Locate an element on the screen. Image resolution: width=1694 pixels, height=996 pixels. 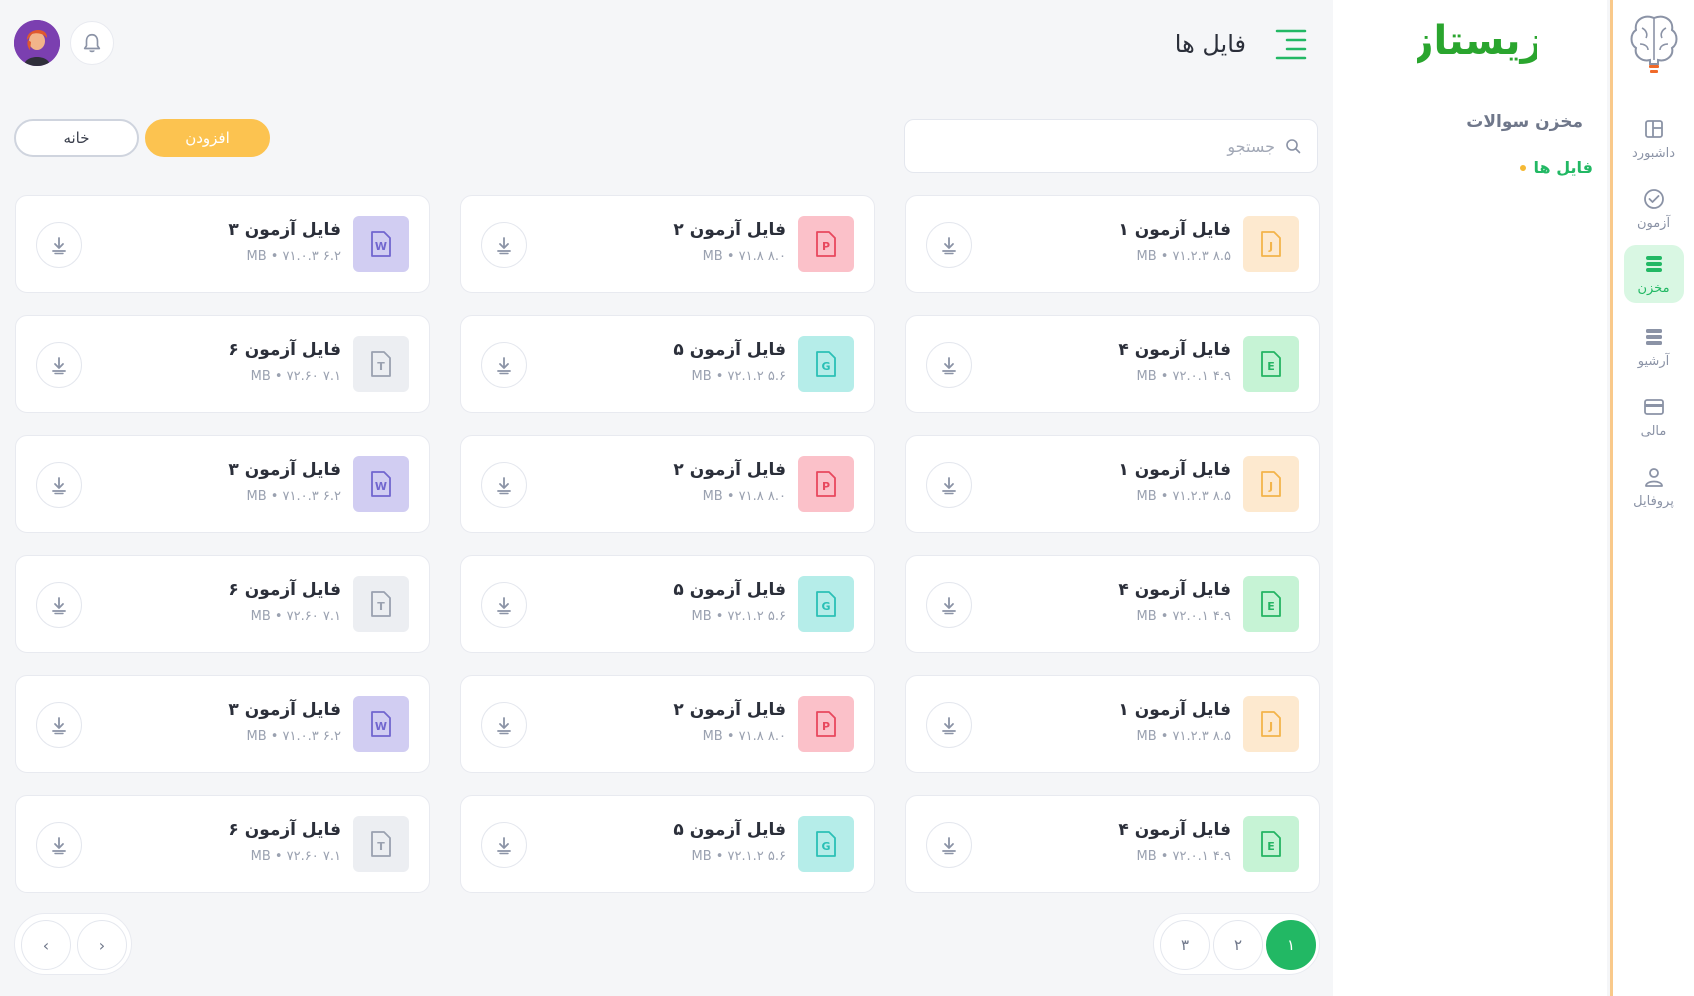
page-1-button: ۱ is located at coordinates (1291, 945).